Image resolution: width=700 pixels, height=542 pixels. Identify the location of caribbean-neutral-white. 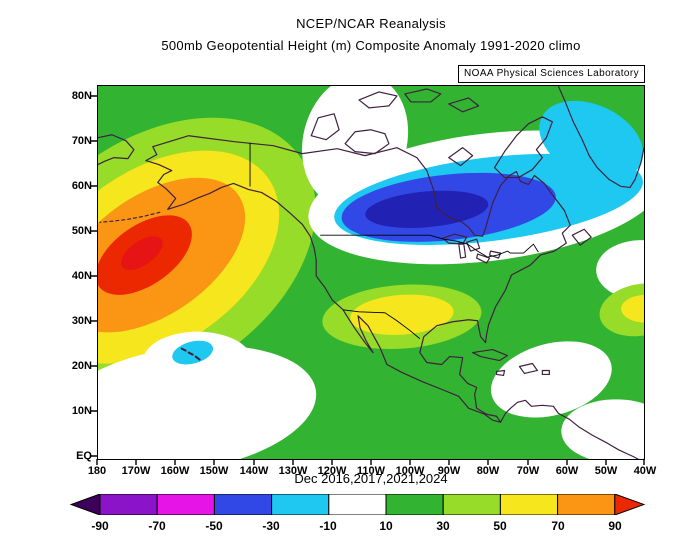
(551, 379).